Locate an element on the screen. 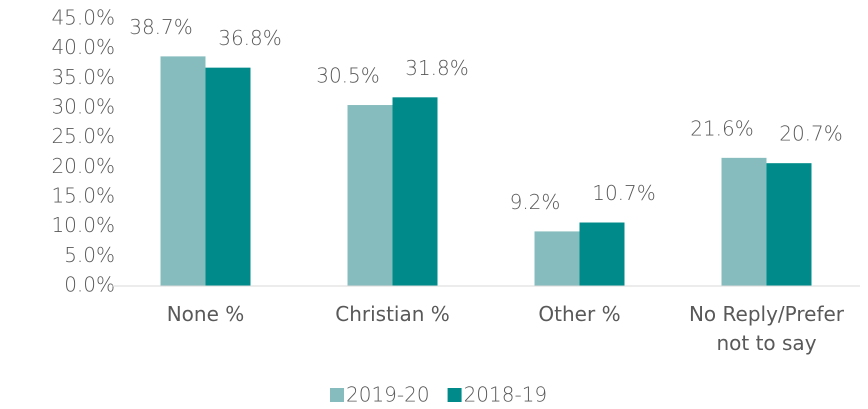  x-tick-label: No Reply/Prefer not to say is located at coordinates (766, 328).